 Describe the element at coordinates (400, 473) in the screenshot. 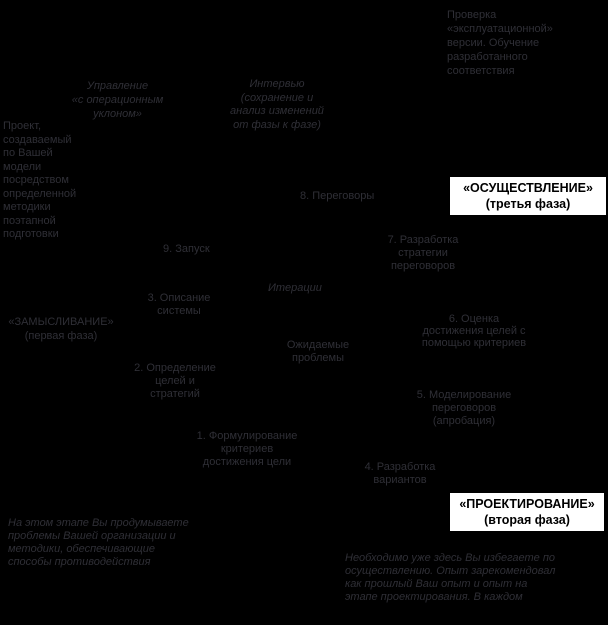

I see `step-4-variants: 4. Разработка вариантов` at that location.